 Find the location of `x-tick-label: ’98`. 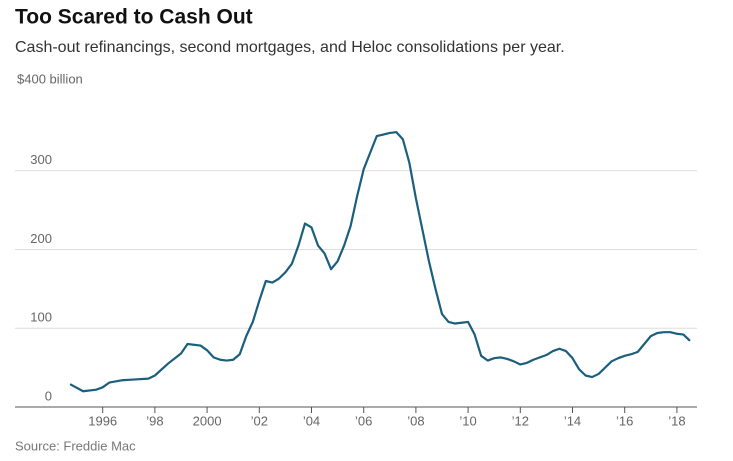

x-tick-label: ’98 is located at coordinates (154, 420).